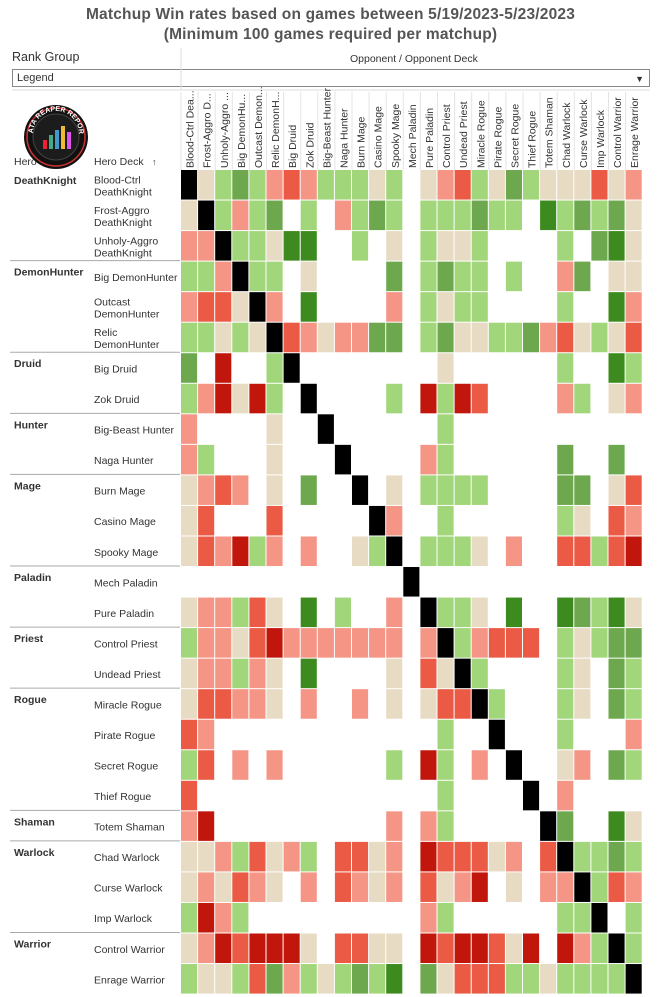 Image resolution: width=661 pixels, height=997 pixels. Describe the element at coordinates (635, 132) in the screenshot. I see `column-header: Enrage Warrior` at that location.